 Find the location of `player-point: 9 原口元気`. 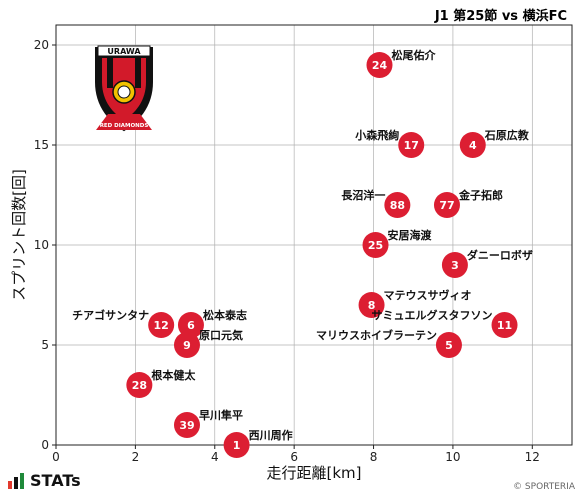

player-point: 9 原口元気 is located at coordinates (208, 343).